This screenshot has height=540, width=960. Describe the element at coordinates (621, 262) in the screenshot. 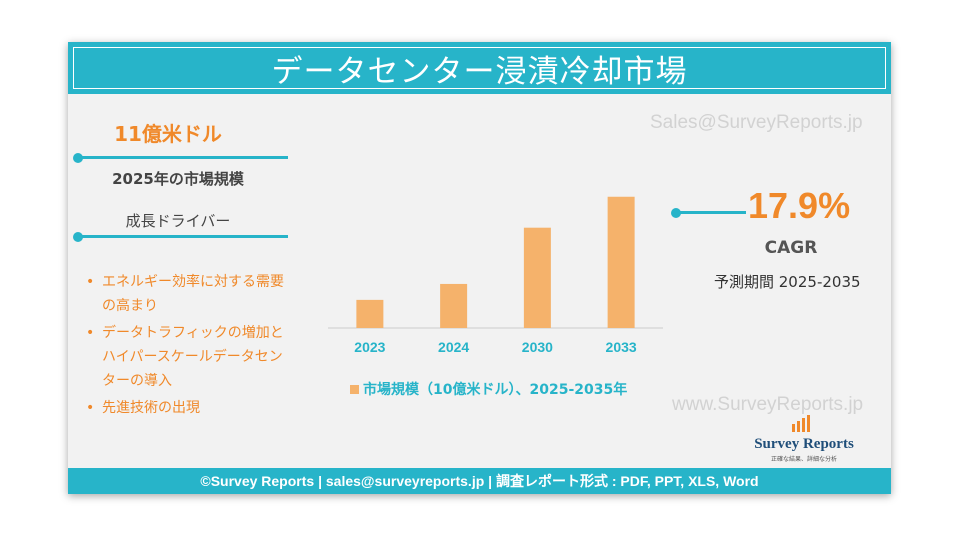

I see `bar-2033` at that location.